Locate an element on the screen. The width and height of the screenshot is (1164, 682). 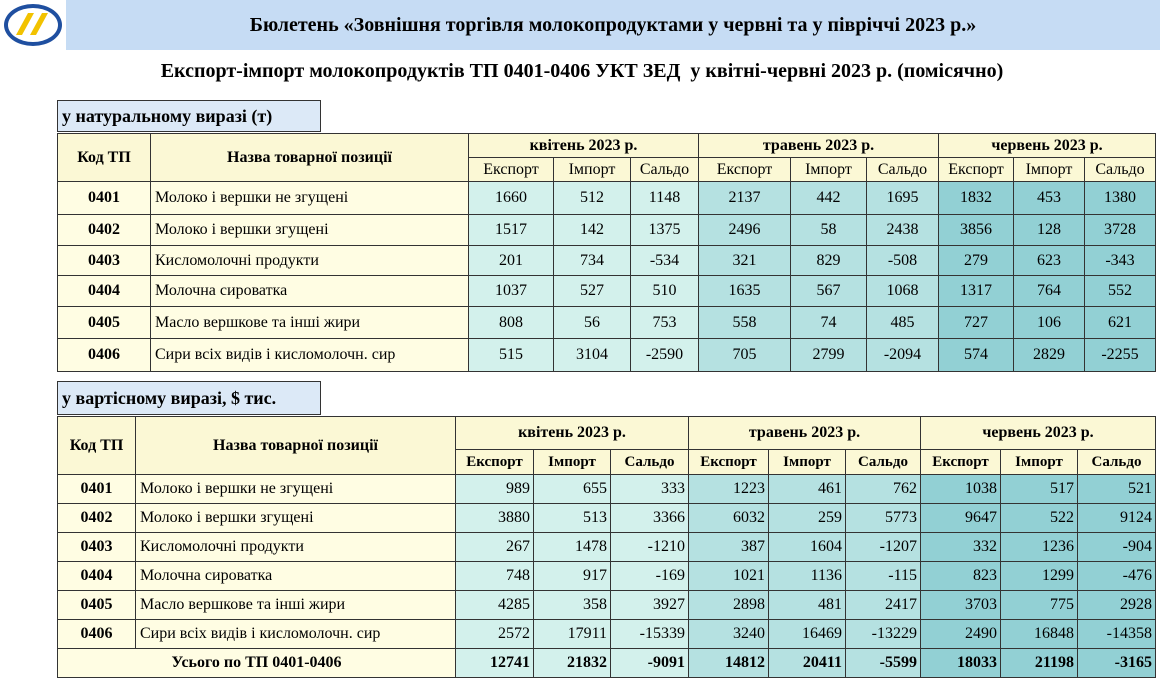
month-header: червень 2023 р. is located at coordinates (1047, 145).